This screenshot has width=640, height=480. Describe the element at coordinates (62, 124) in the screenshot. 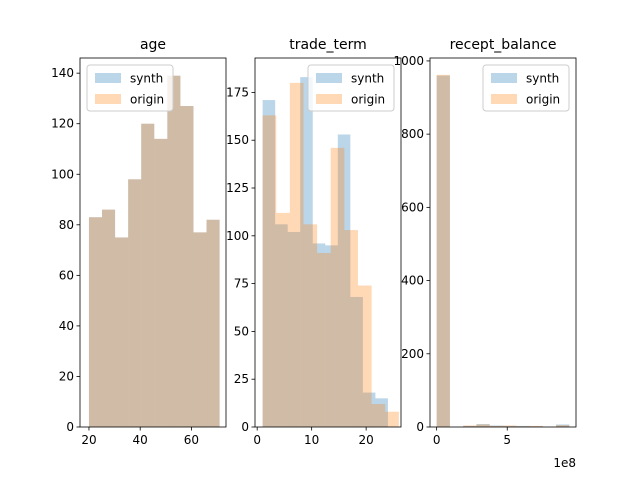

I see `y-tick-label: 120` at that location.